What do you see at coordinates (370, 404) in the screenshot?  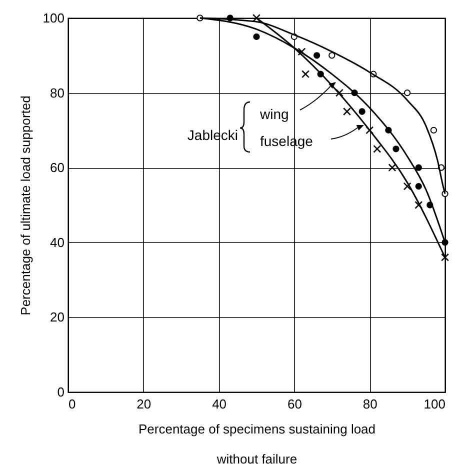 I see `x-tick-label: 80` at bounding box center [370, 404].